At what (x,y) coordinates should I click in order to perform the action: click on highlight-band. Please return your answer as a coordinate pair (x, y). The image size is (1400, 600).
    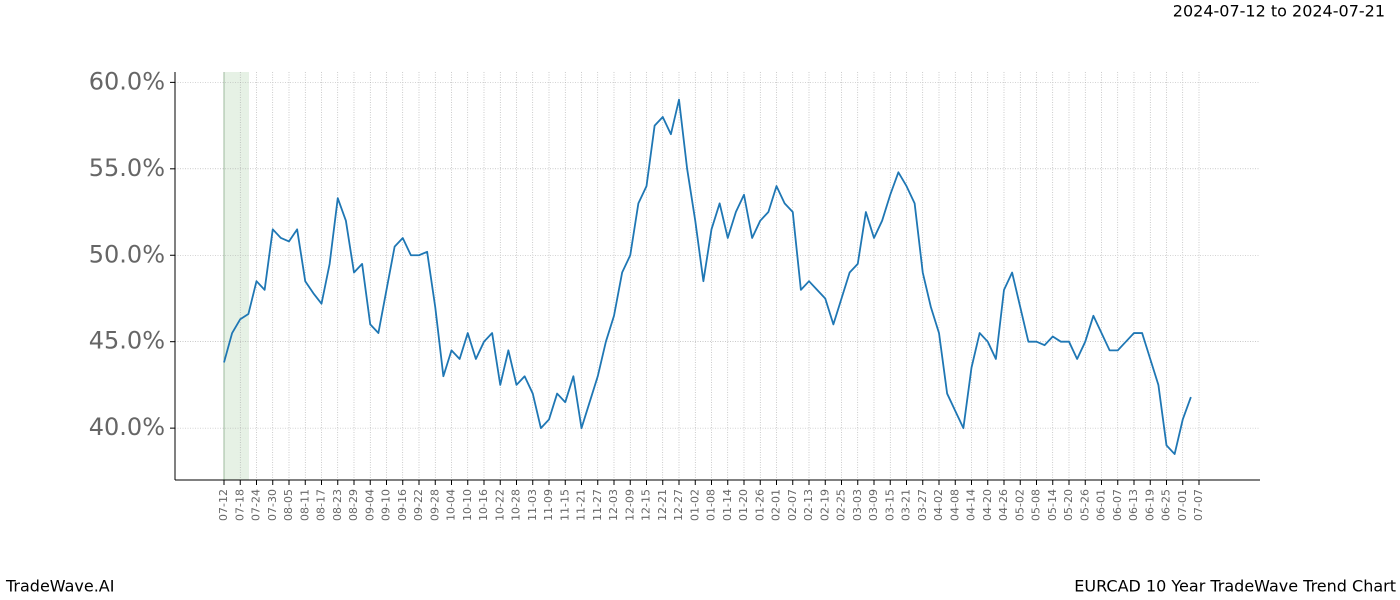
    Looking at the image, I should click on (236, 276).